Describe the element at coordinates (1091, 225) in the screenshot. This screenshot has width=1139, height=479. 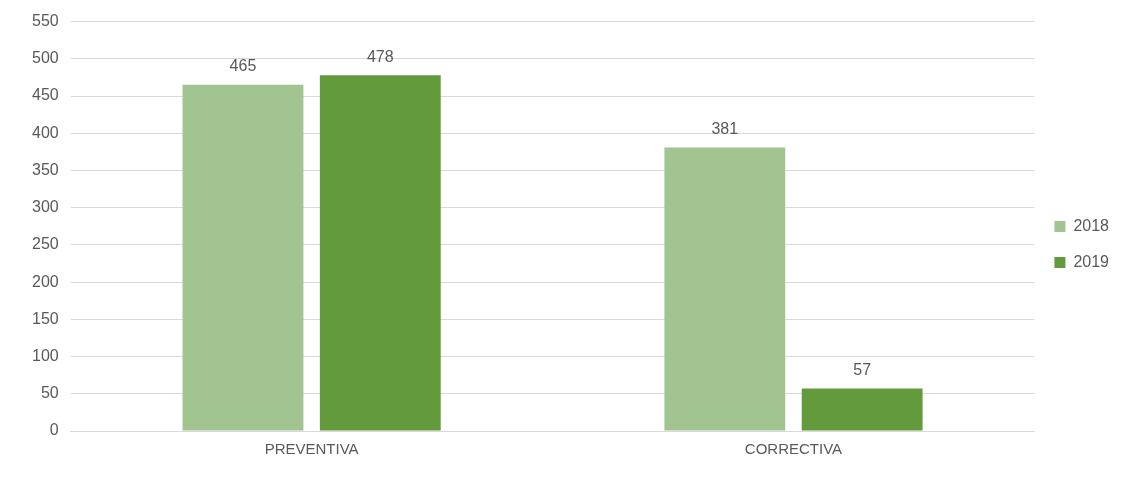
I see `legend-label: 2018` at that location.